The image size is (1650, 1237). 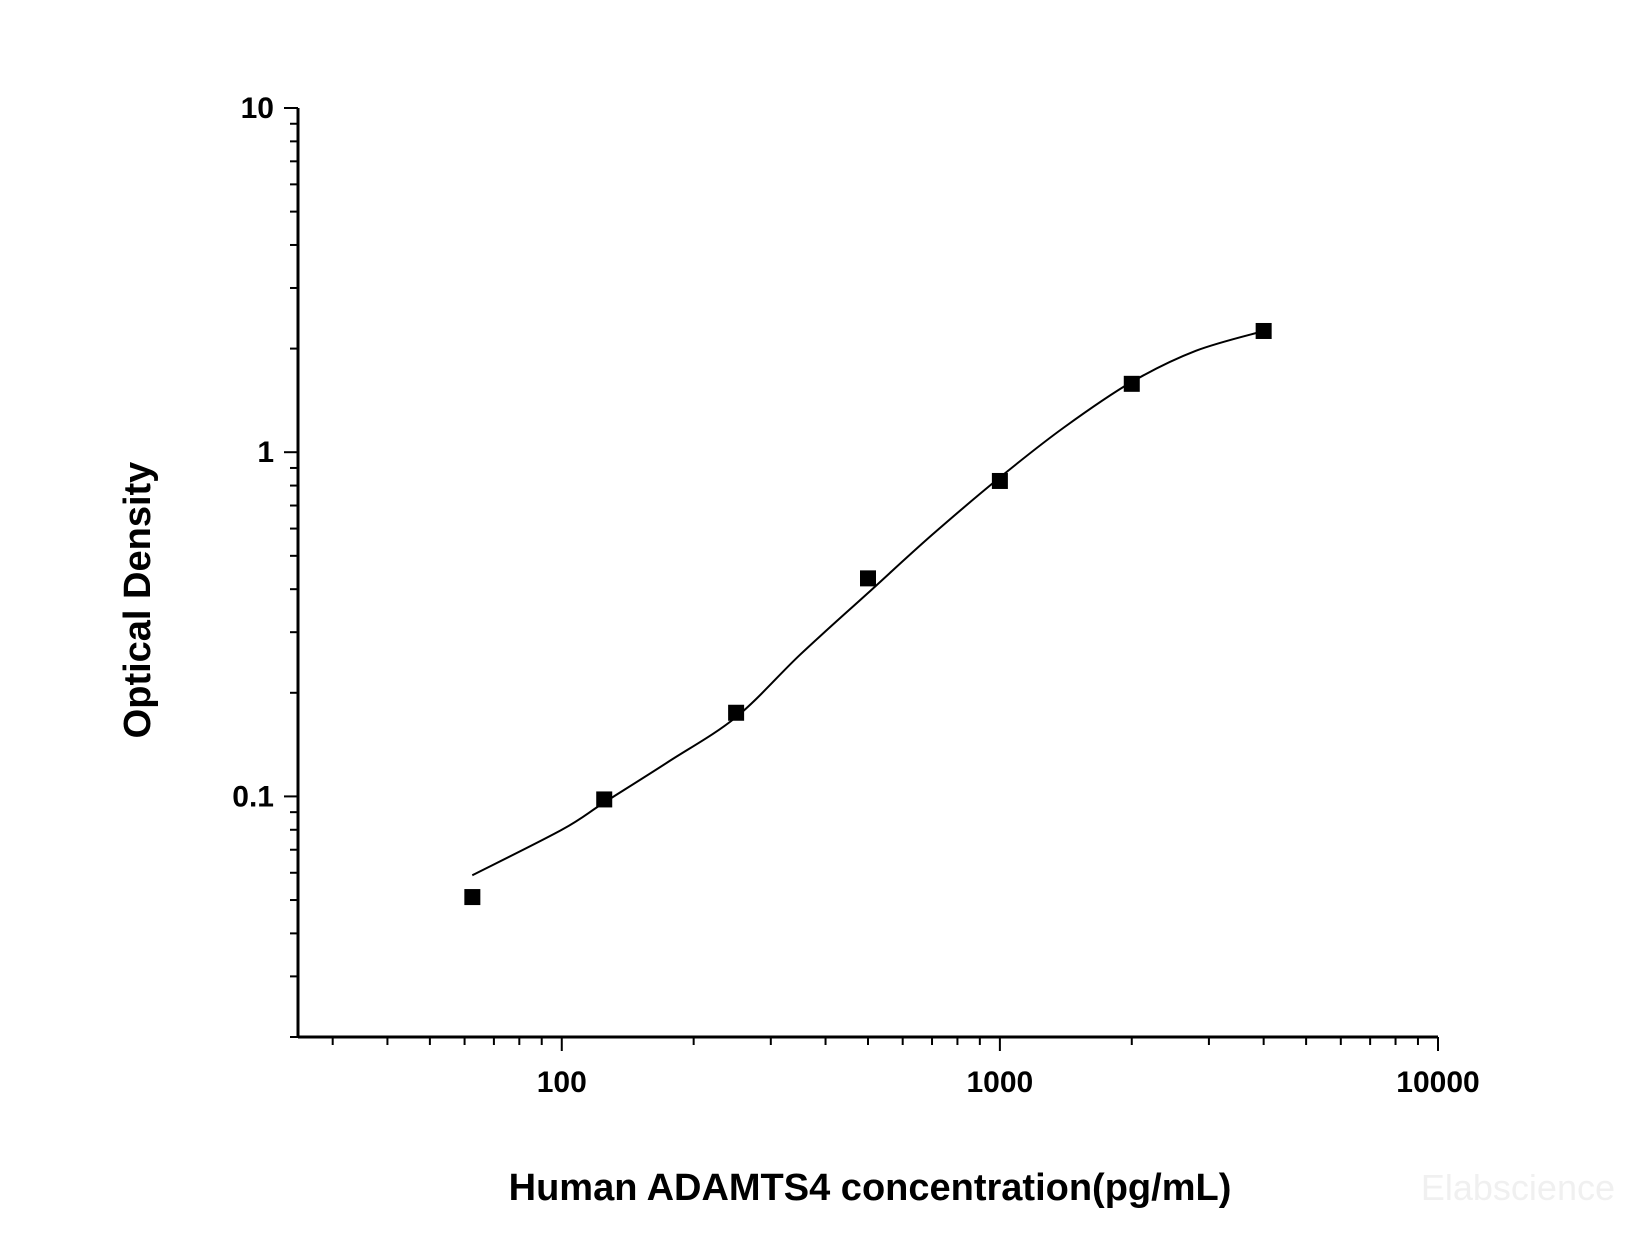 I want to click on y-axis-title: Optical Density, so click(x=138, y=600).